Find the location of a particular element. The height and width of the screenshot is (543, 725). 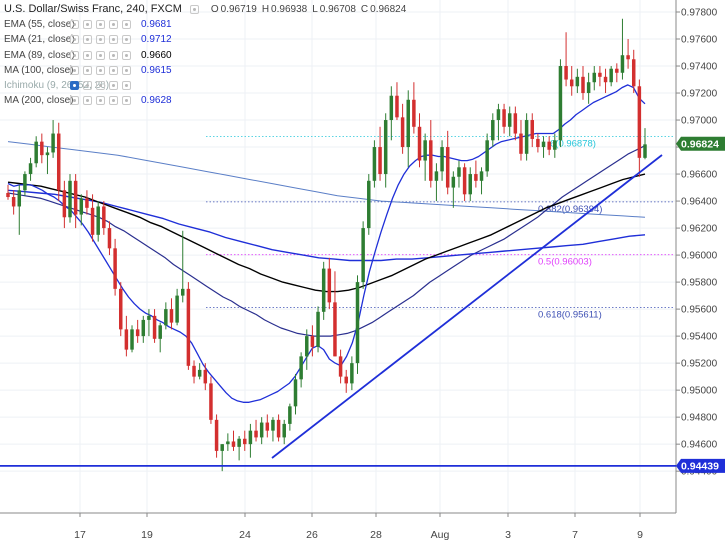

ohlc-values: O 0.96719 H 0.96938 L 0.96708 C 0.96824 is located at coordinates (311, 9).